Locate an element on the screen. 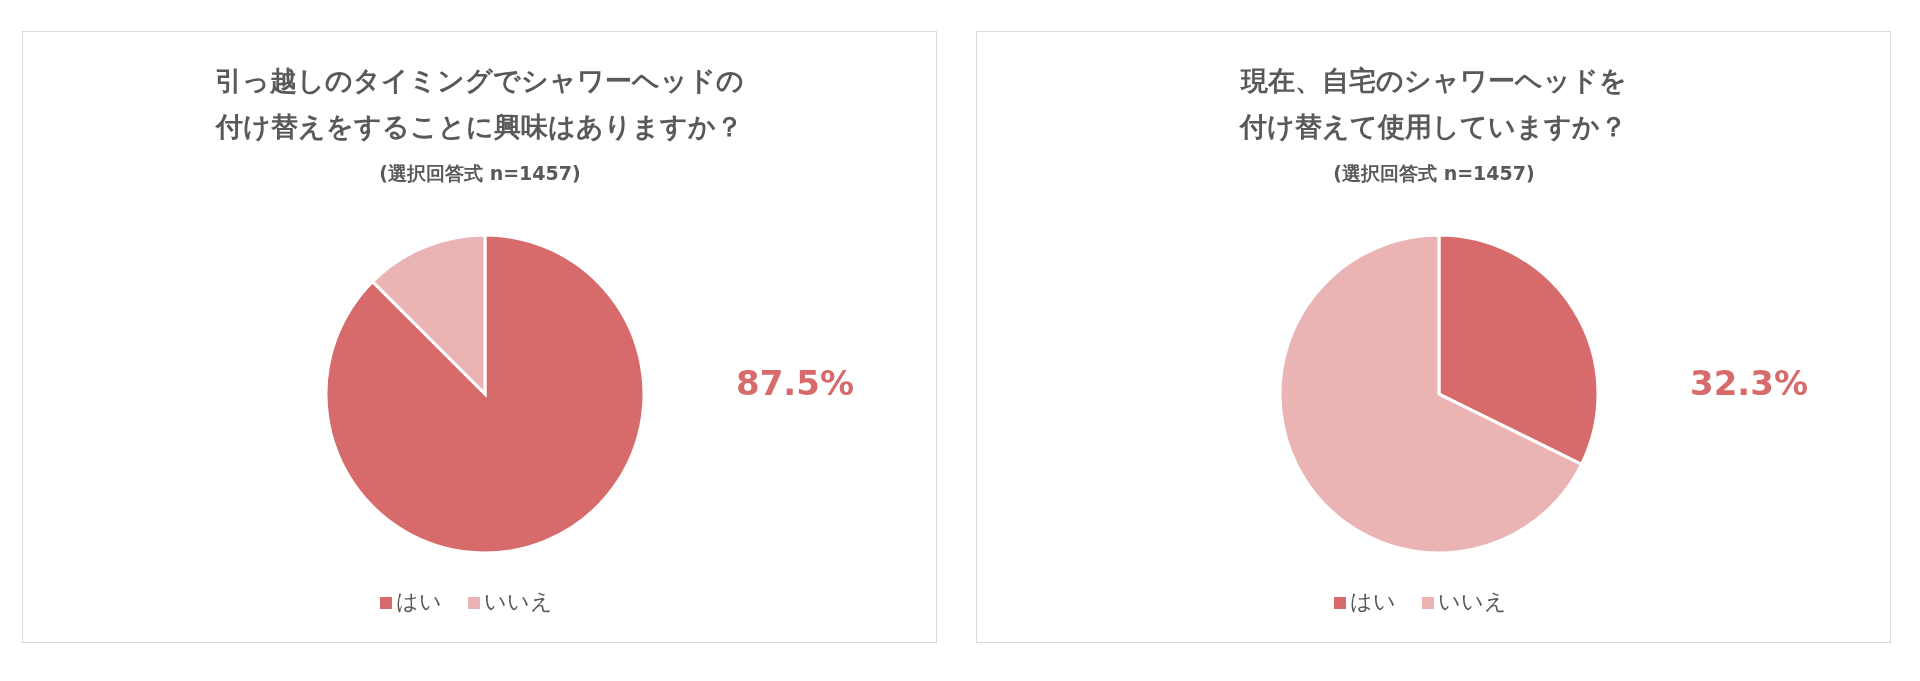 The height and width of the screenshot is (681, 1920). data-label: 32.3% is located at coordinates (1749, 382).